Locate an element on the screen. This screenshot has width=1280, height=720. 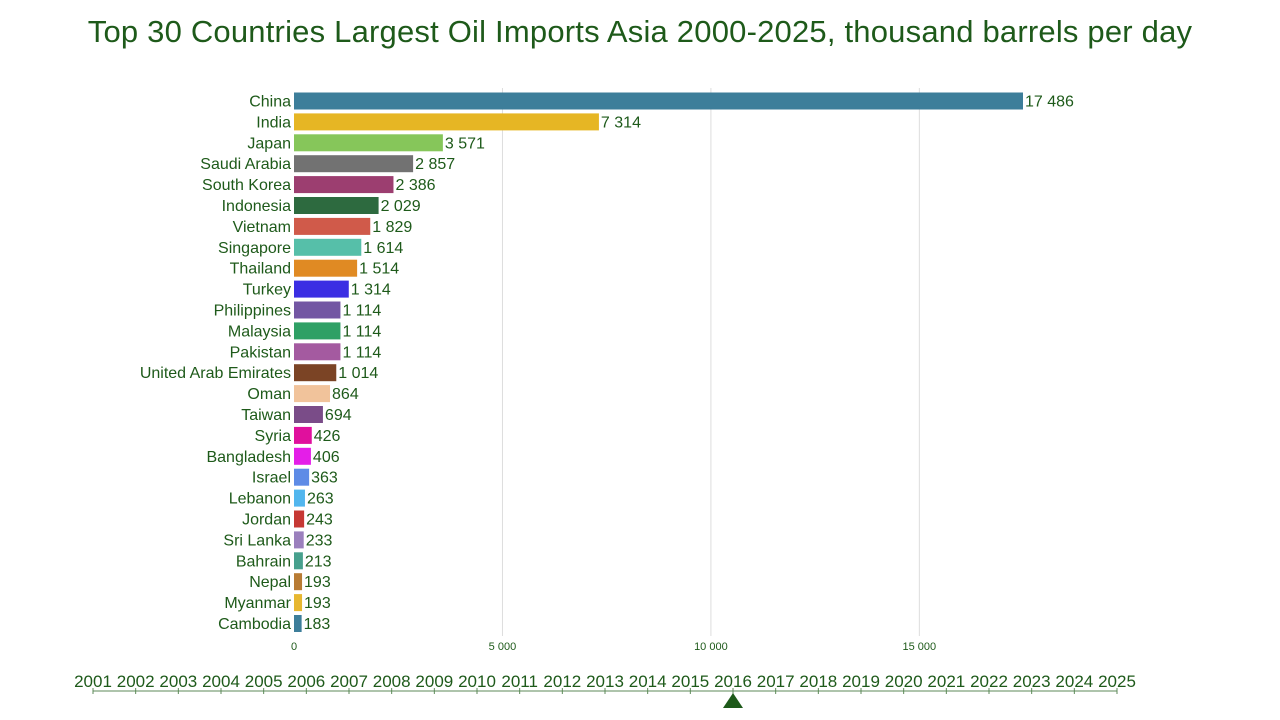
timeline-year-2006: 2006 is located at coordinates (306, 681).